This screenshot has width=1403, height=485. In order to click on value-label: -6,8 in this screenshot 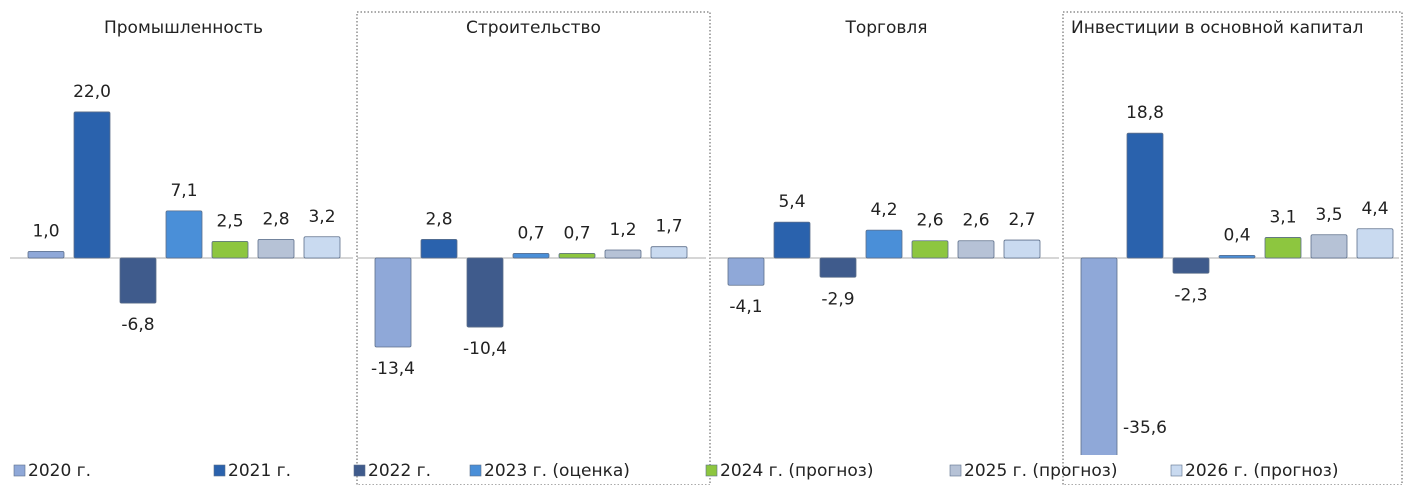, I will do `click(137, 325)`.